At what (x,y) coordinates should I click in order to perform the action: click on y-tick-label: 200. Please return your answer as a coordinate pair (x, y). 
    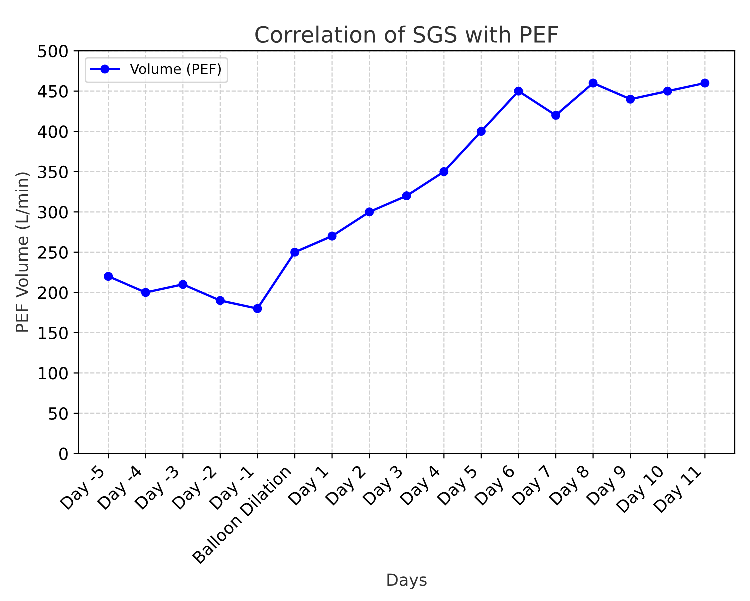
    Looking at the image, I should click on (53, 293).